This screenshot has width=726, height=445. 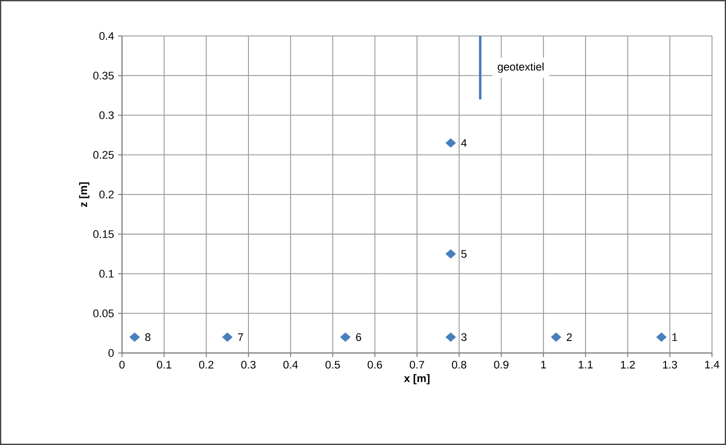 What do you see at coordinates (675, 337) in the screenshot?
I see `annotation: 1` at bounding box center [675, 337].